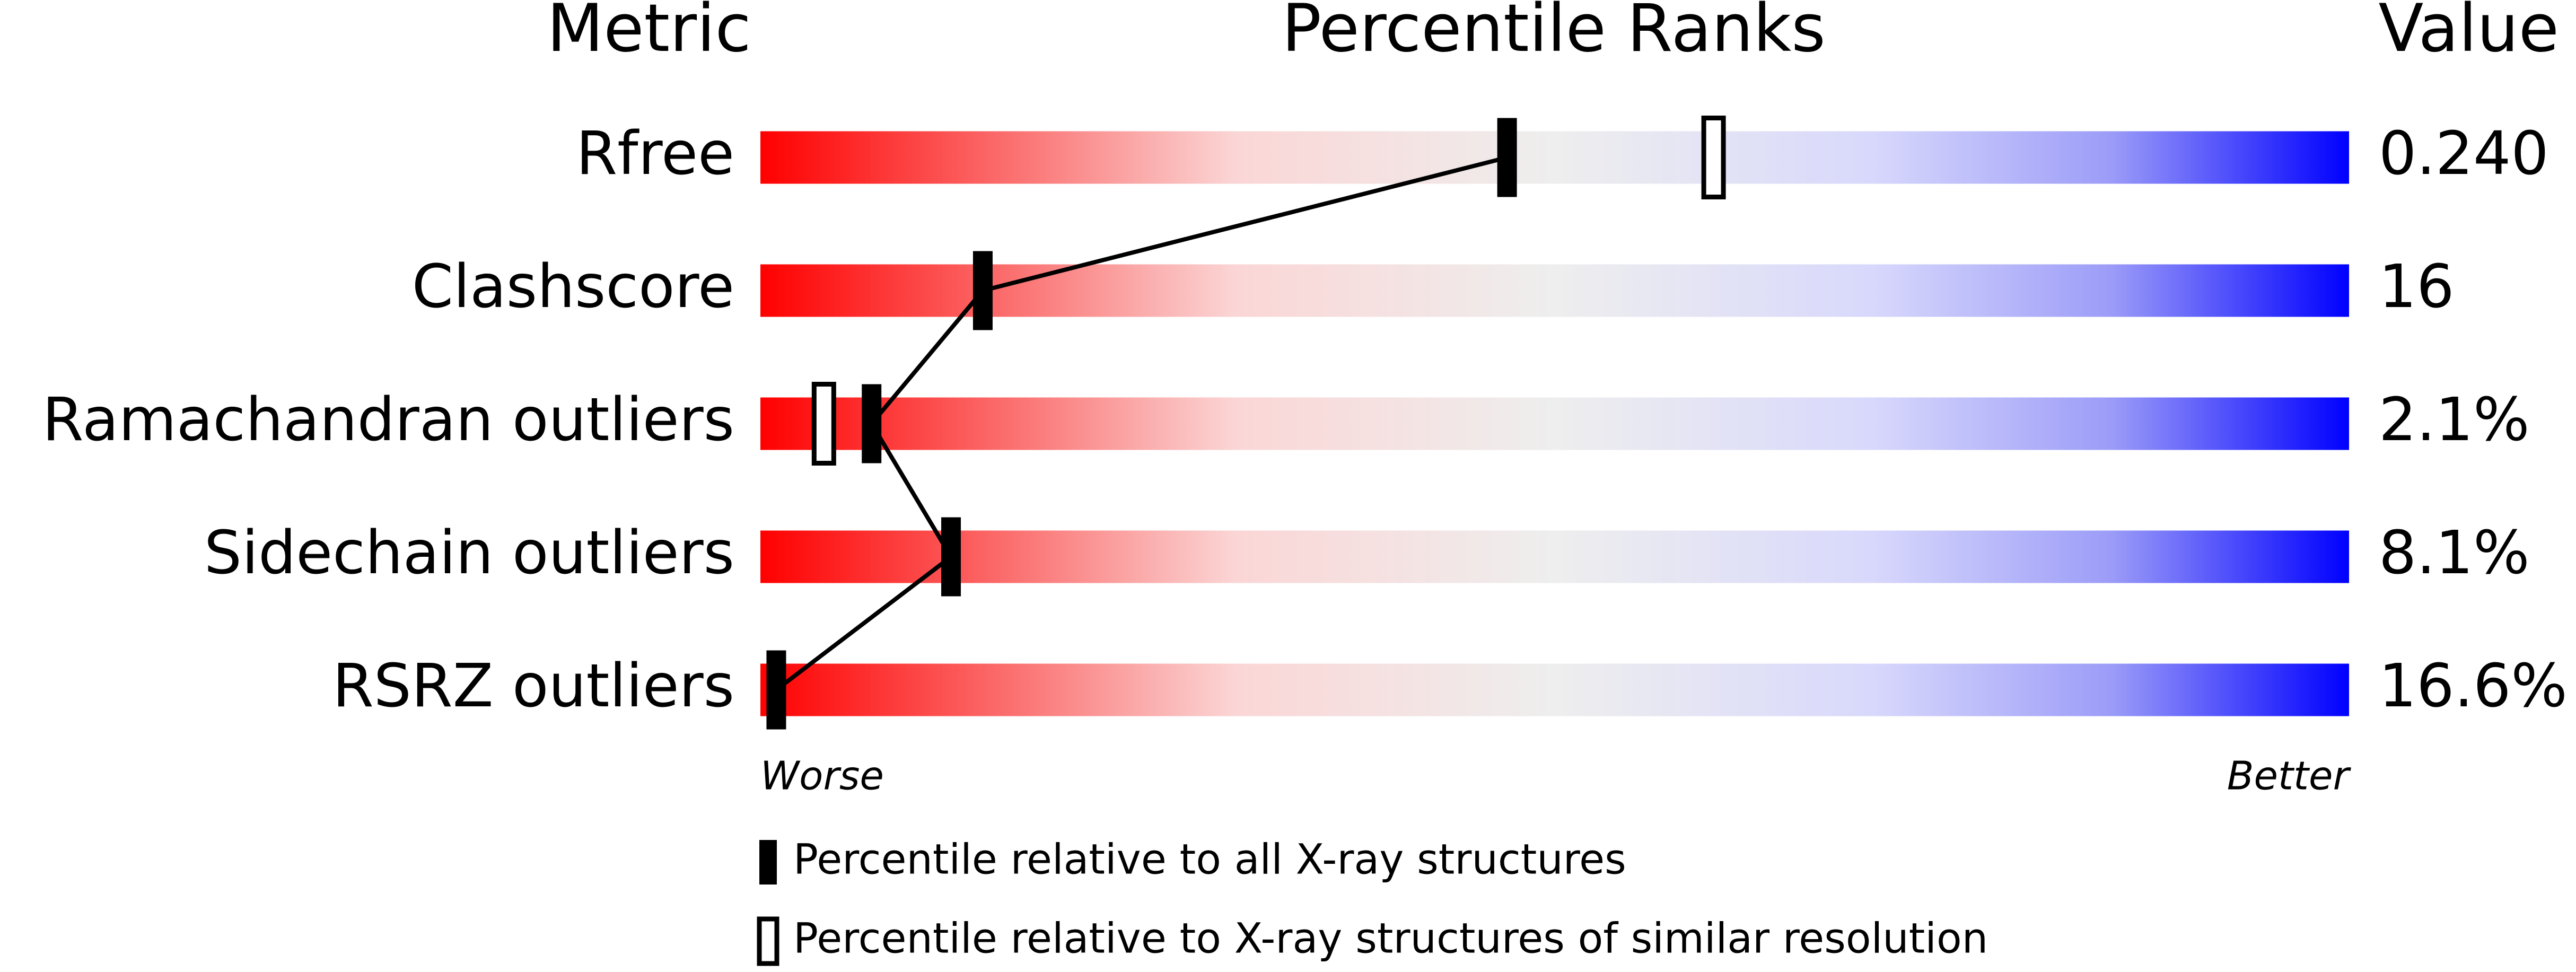  Describe the element at coordinates (2454, 420) in the screenshot. I see `metric-value: 2.1%` at that location.